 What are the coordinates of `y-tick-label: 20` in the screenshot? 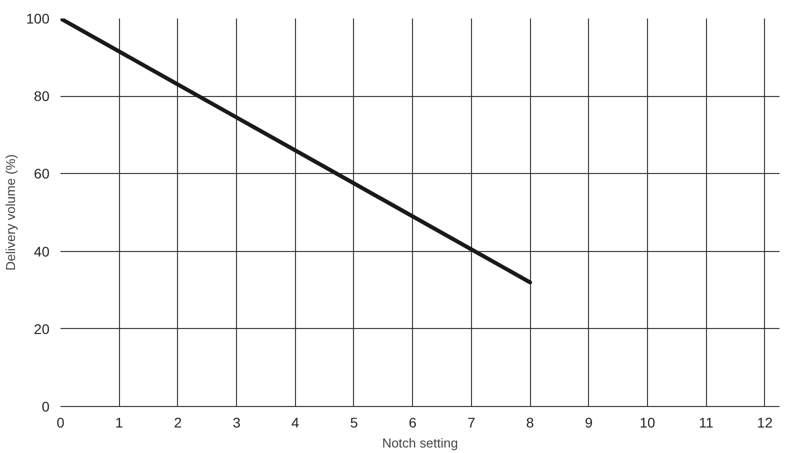 It's located at (42, 328).